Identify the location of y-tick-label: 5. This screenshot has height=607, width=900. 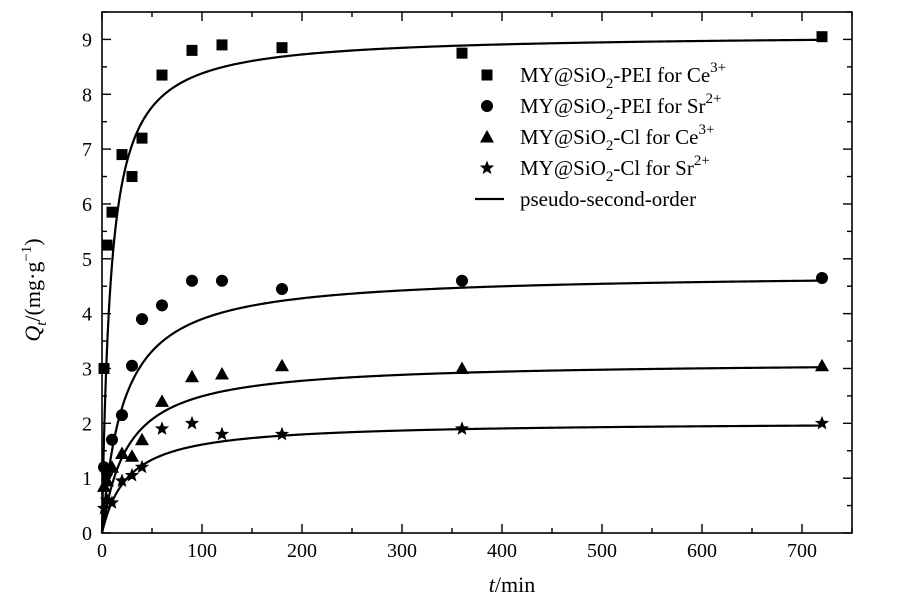
(87, 260).